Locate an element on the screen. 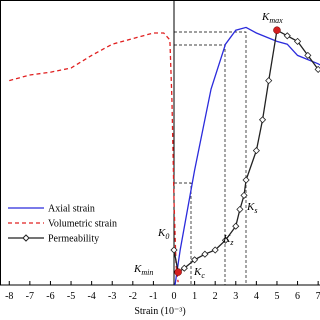  legend-label: Volumetric strain is located at coordinates (82, 224).